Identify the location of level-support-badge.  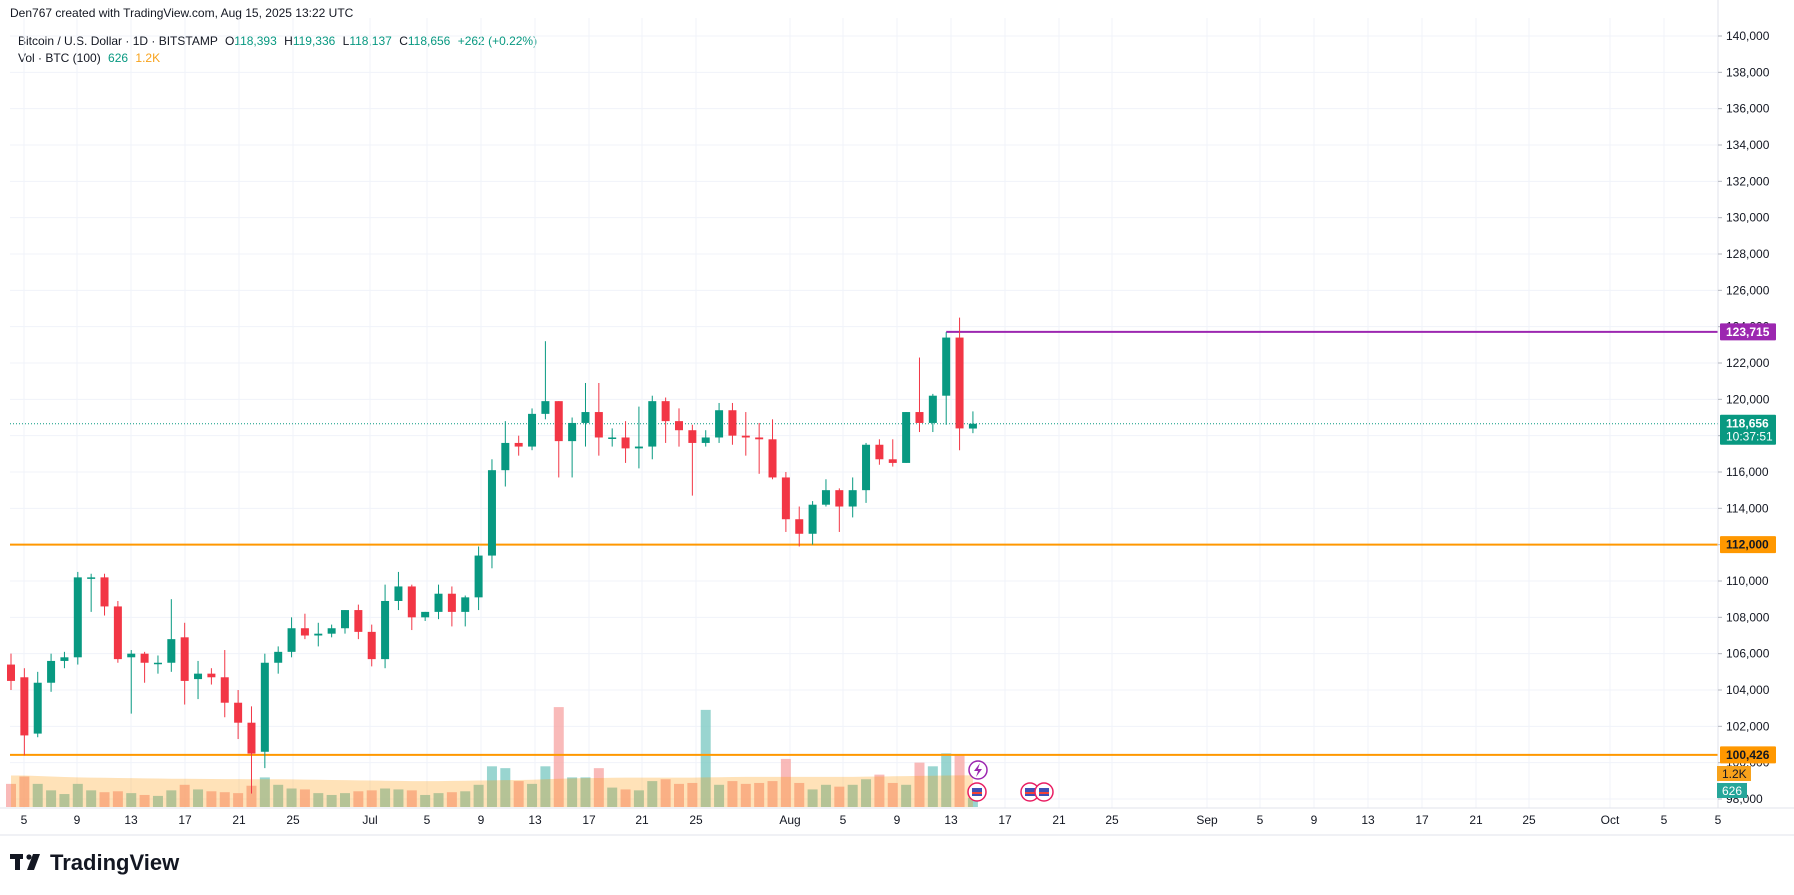
(1748, 545).